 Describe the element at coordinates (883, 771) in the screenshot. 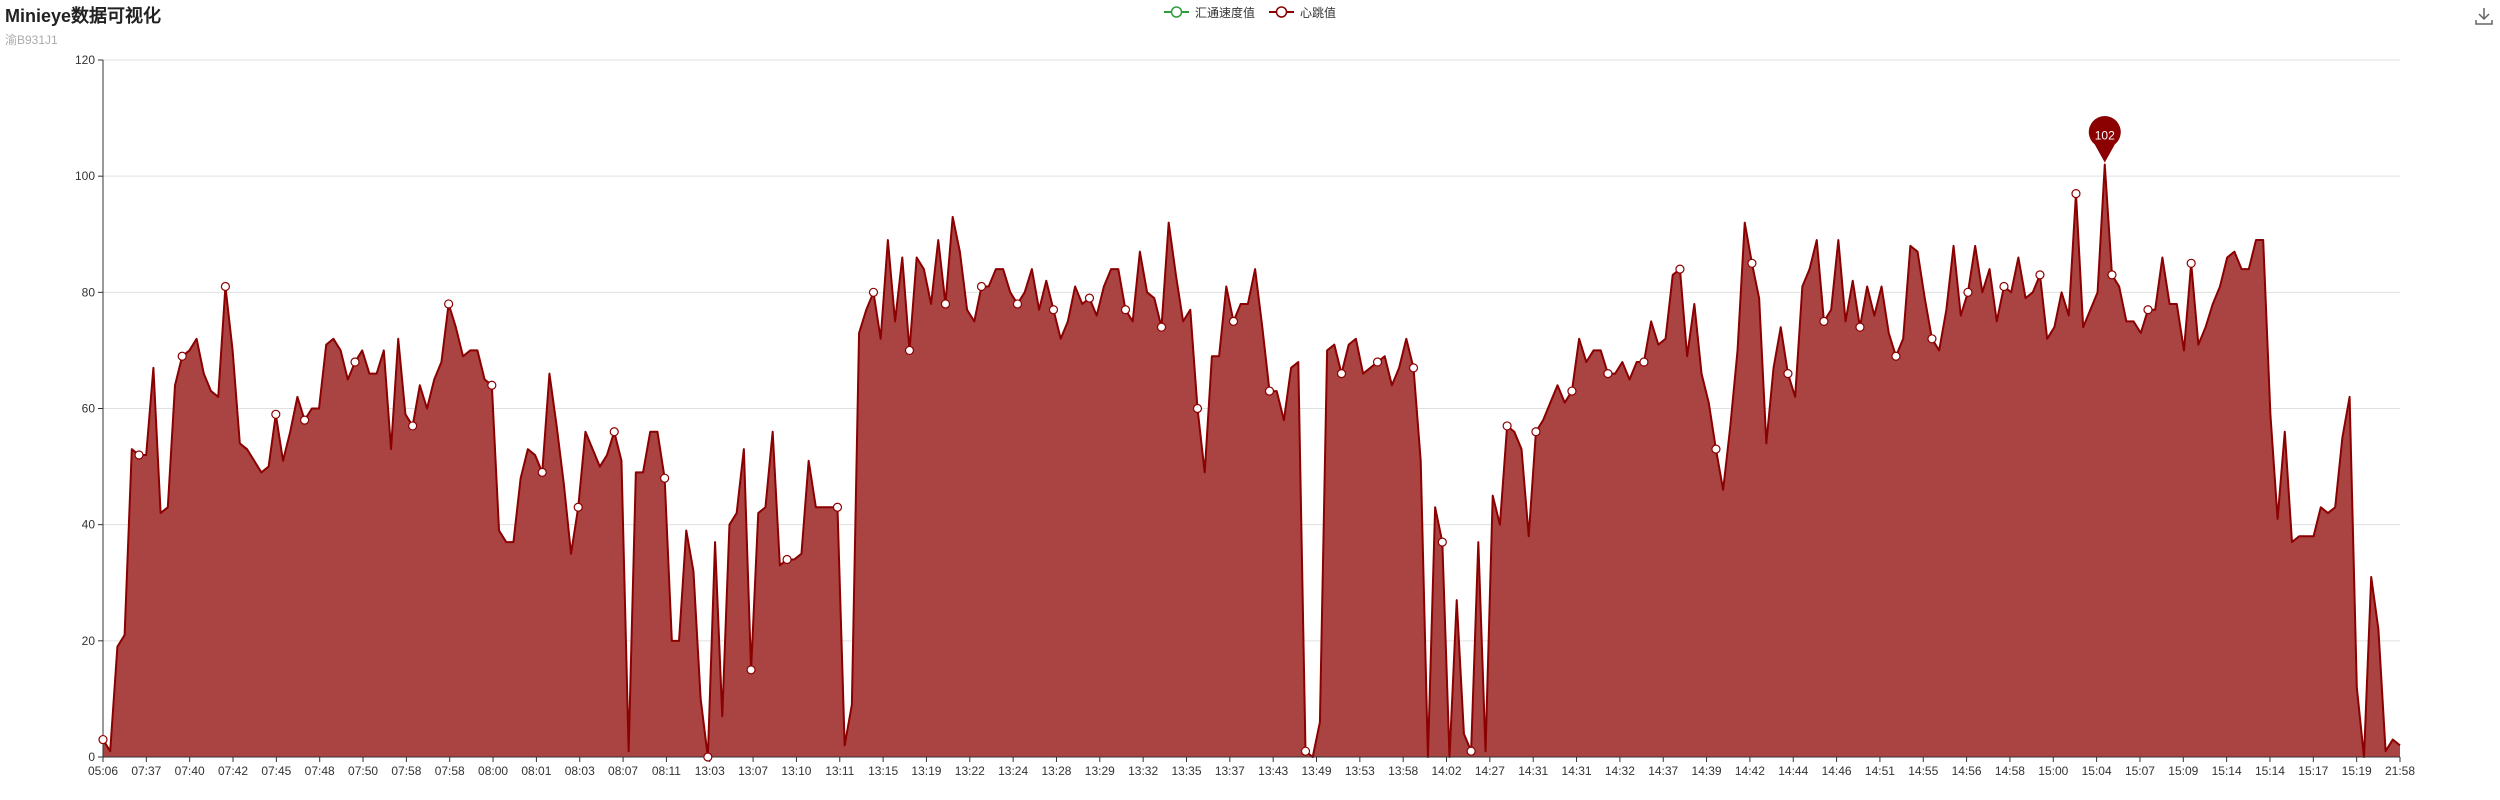

I see `x-tick-label: 13:15` at that location.